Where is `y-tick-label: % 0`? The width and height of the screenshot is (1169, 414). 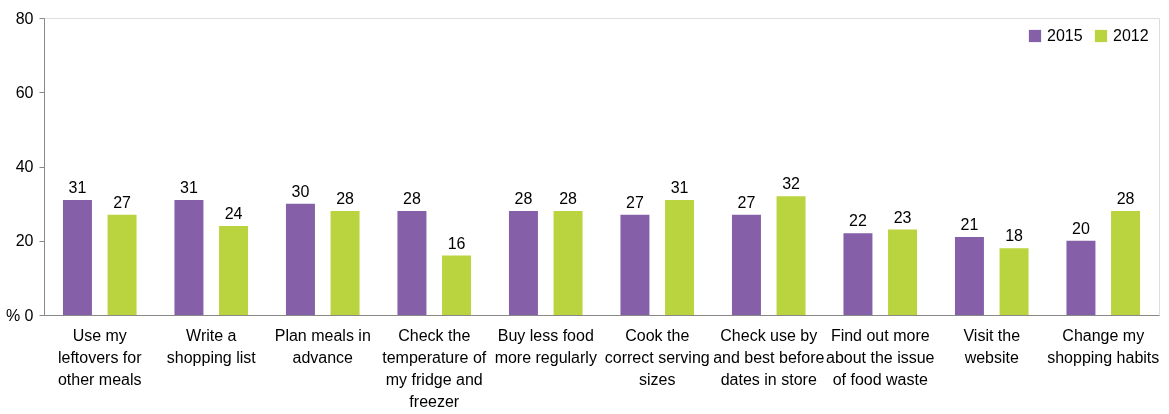 y-tick-label: % 0 is located at coordinates (19, 315).